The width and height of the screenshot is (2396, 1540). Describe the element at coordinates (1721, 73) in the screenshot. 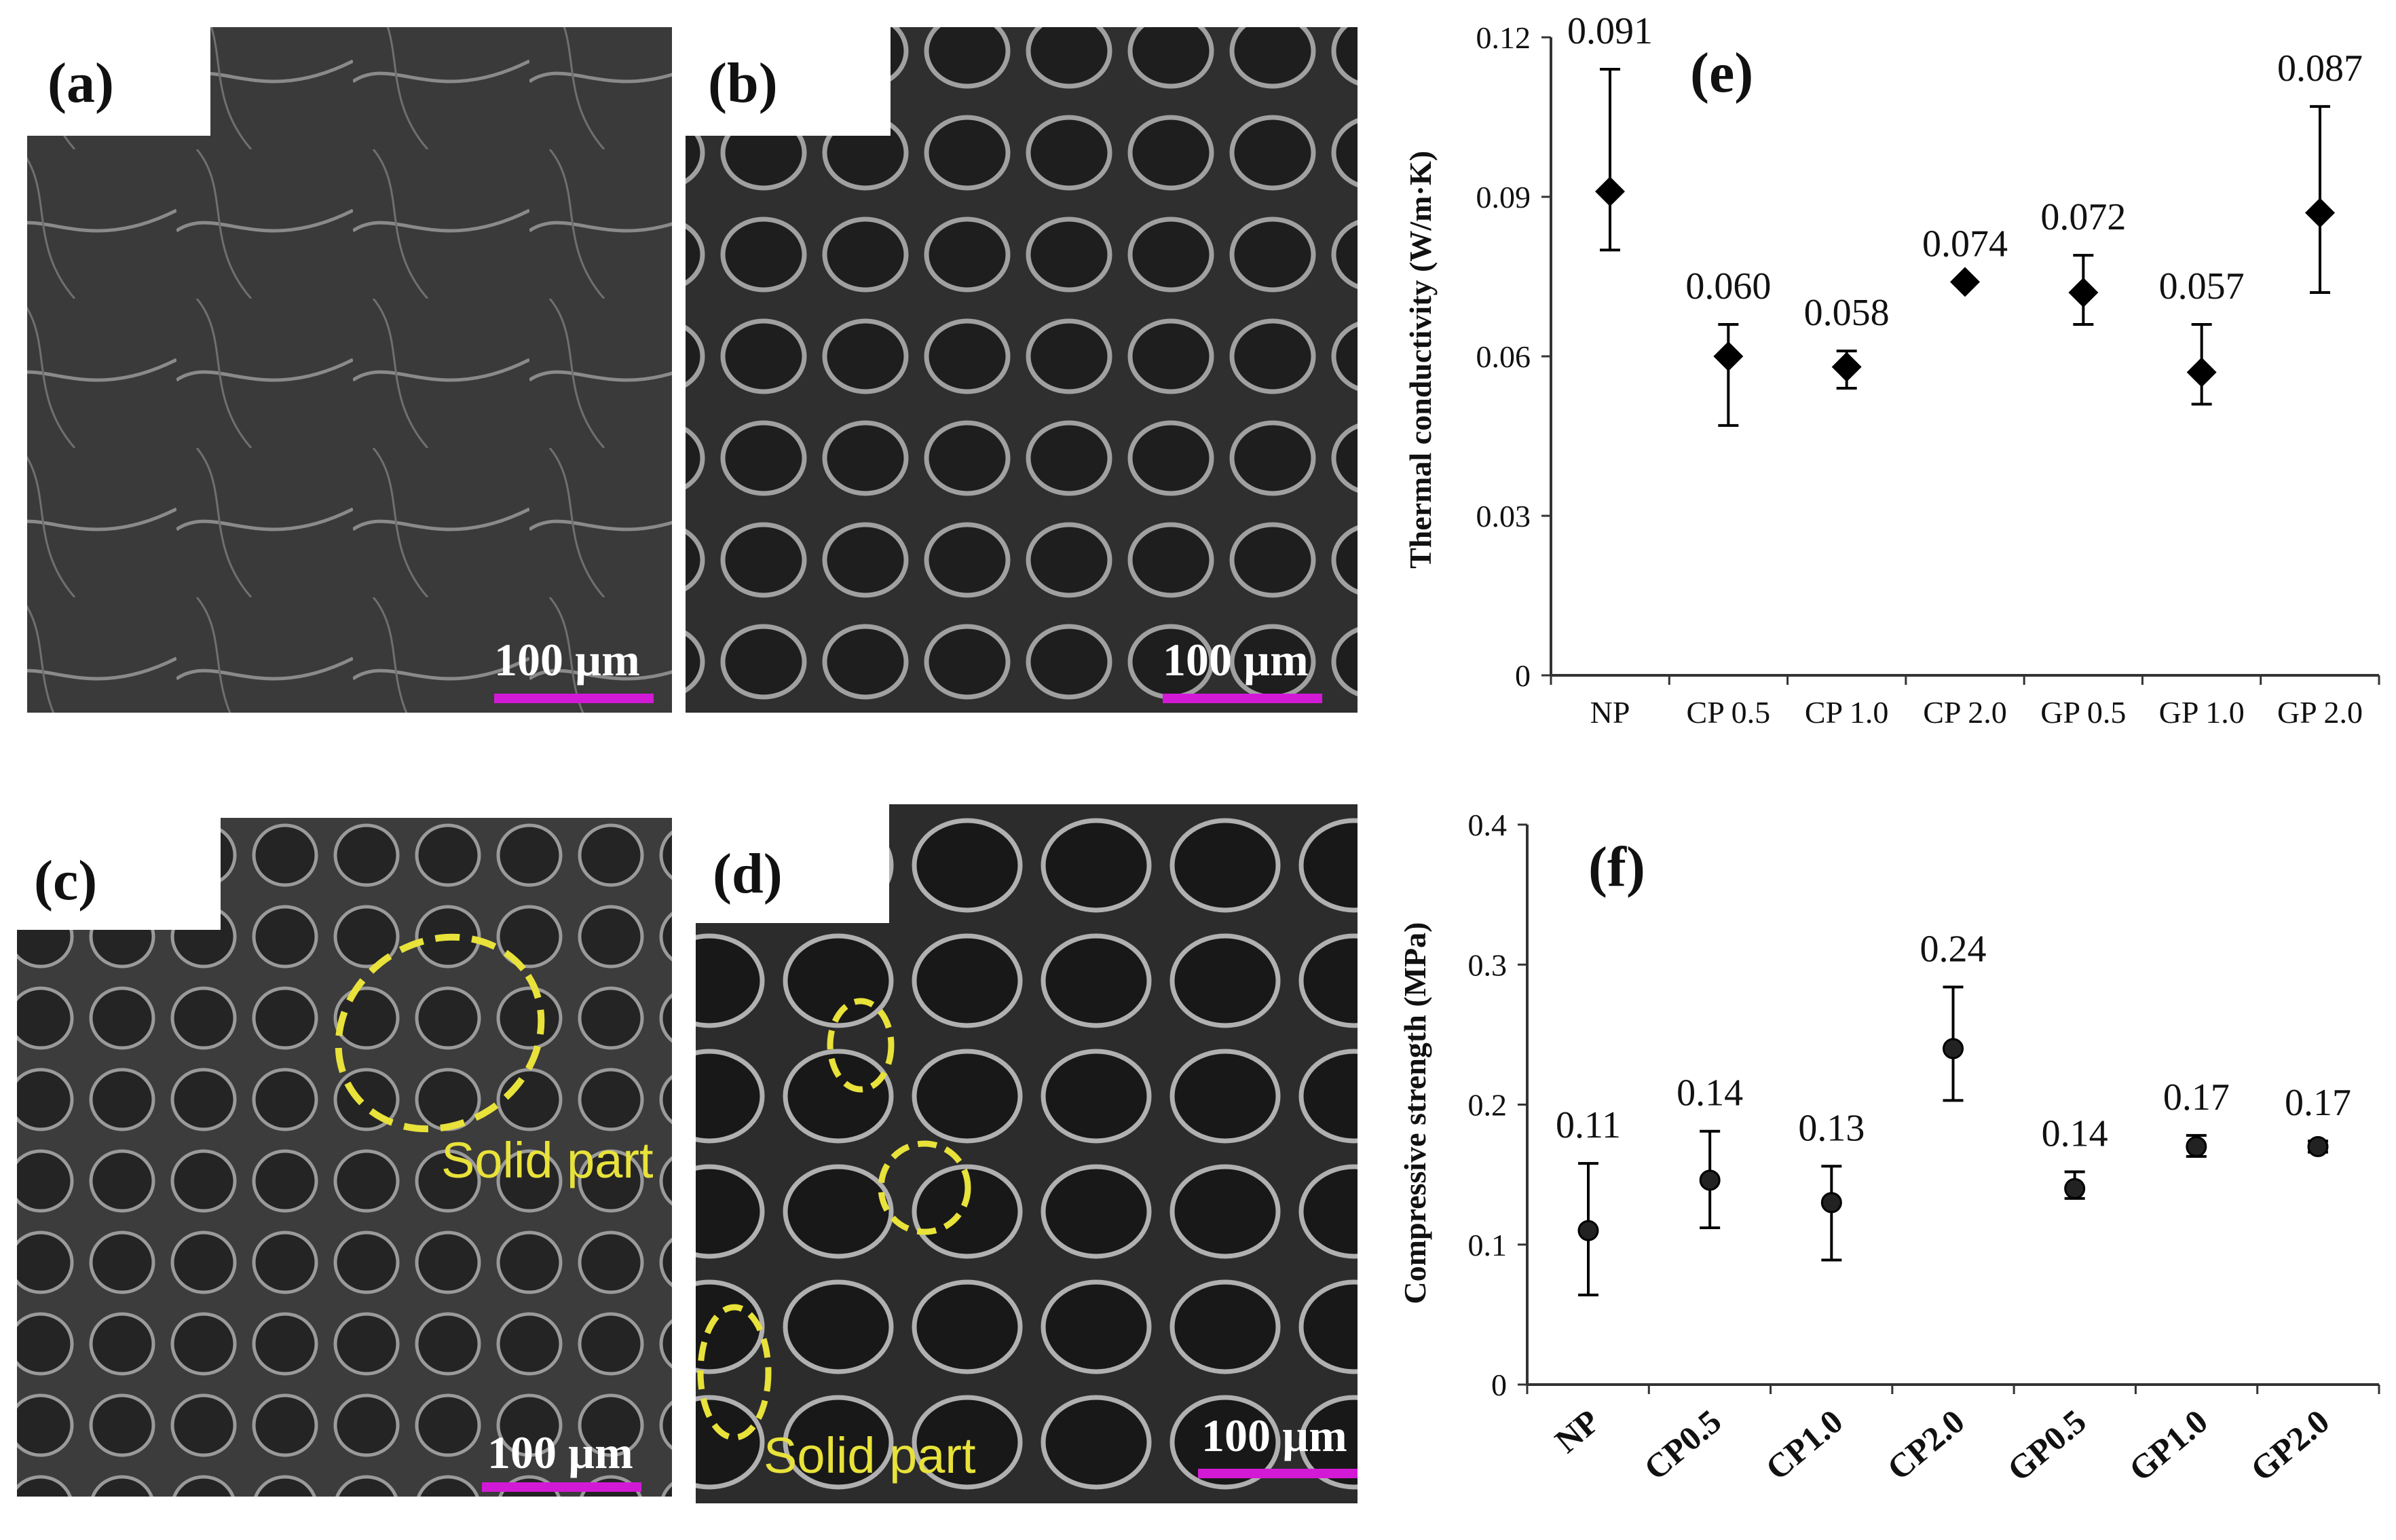

I see `panel-label-e: (e)` at that location.